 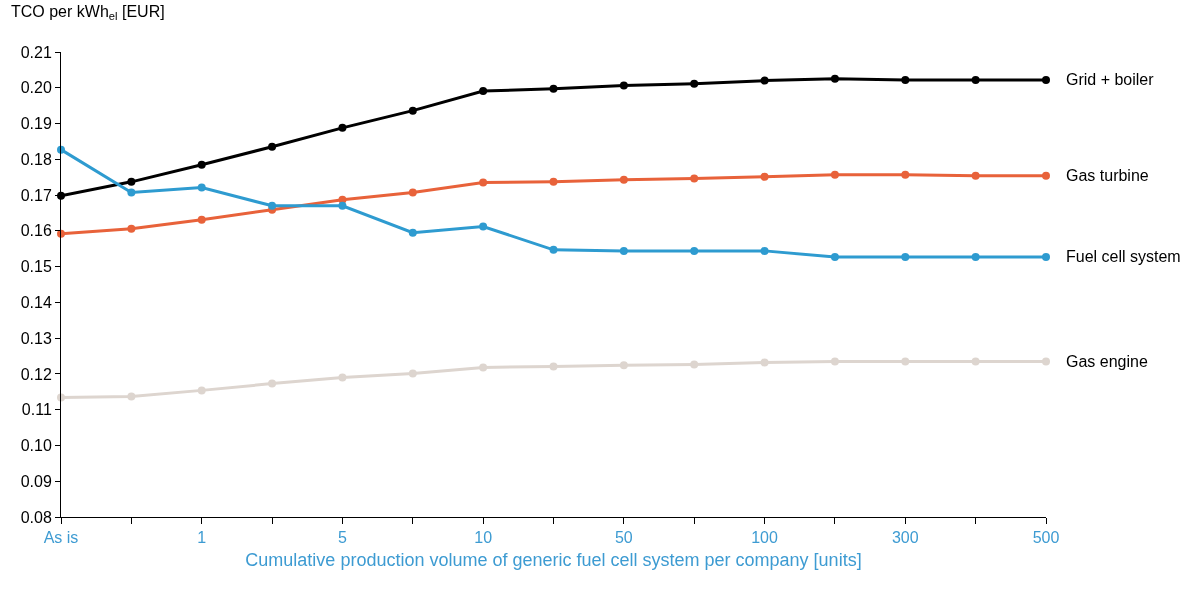 I want to click on y-axis-title: TCO per kWh$_{el}$ [EUR], so click(x=88, y=13).